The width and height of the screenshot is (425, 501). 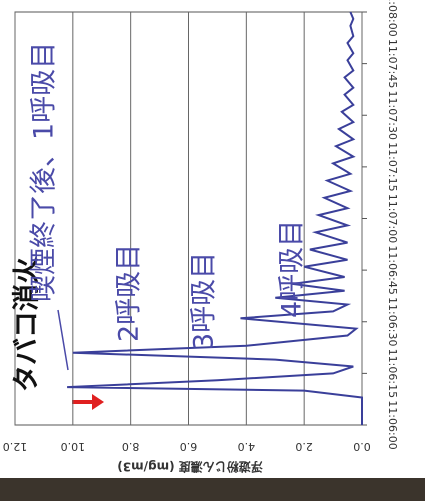 I want to click on x-tick-label: 11:06:15, so click(x=392, y=373).